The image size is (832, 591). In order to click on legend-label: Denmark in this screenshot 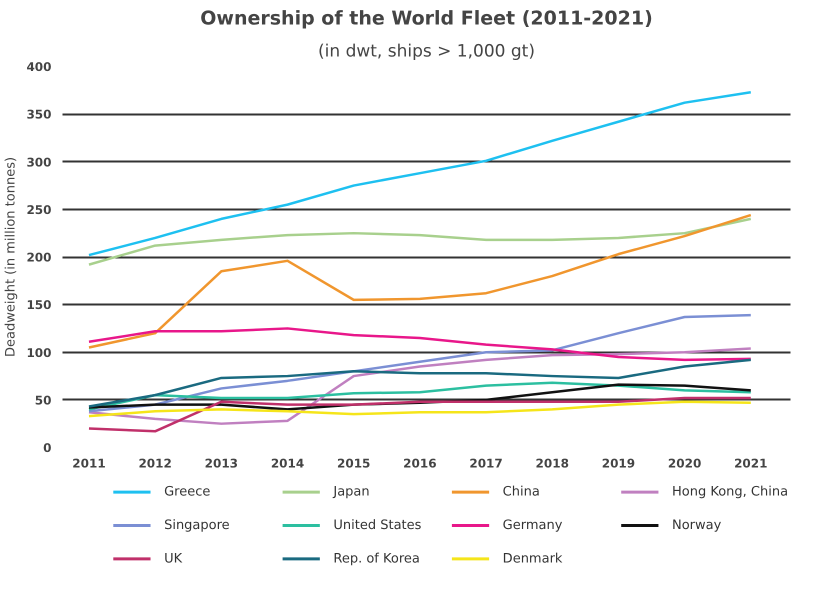, I will do `click(532, 558)`.